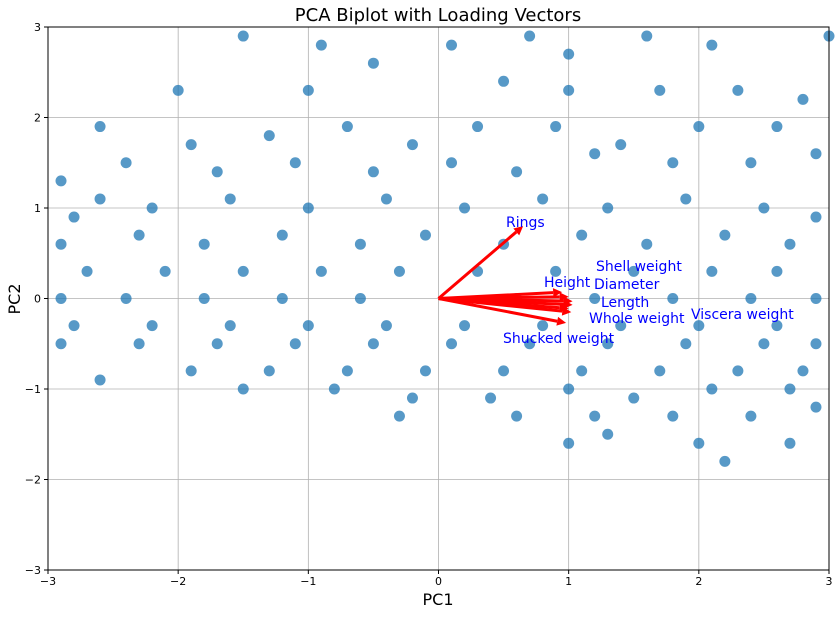 This screenshot has height=617, width=839. I want to click on loading-vector-viscera-weight, so click(499, 303).